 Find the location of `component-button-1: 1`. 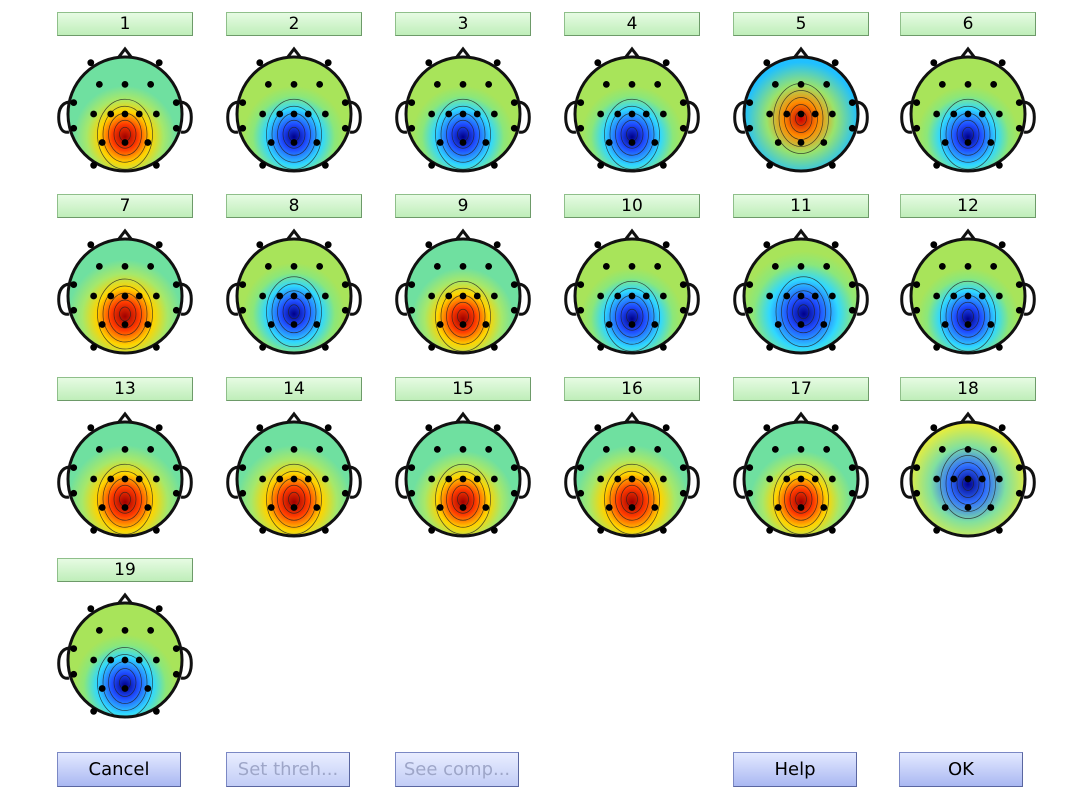

component-button-1: 1 is located at coordinates (125, 24).